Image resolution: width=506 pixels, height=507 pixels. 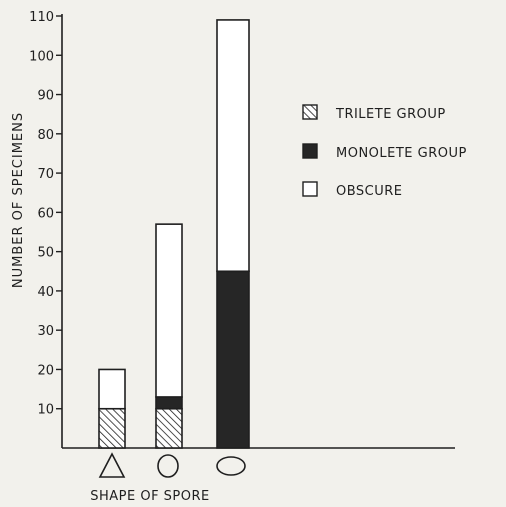 What do you see at coordinates (310, 112) in the screenshot?
I see `legend-swatch-hatched` at bounding box center [310, 112].